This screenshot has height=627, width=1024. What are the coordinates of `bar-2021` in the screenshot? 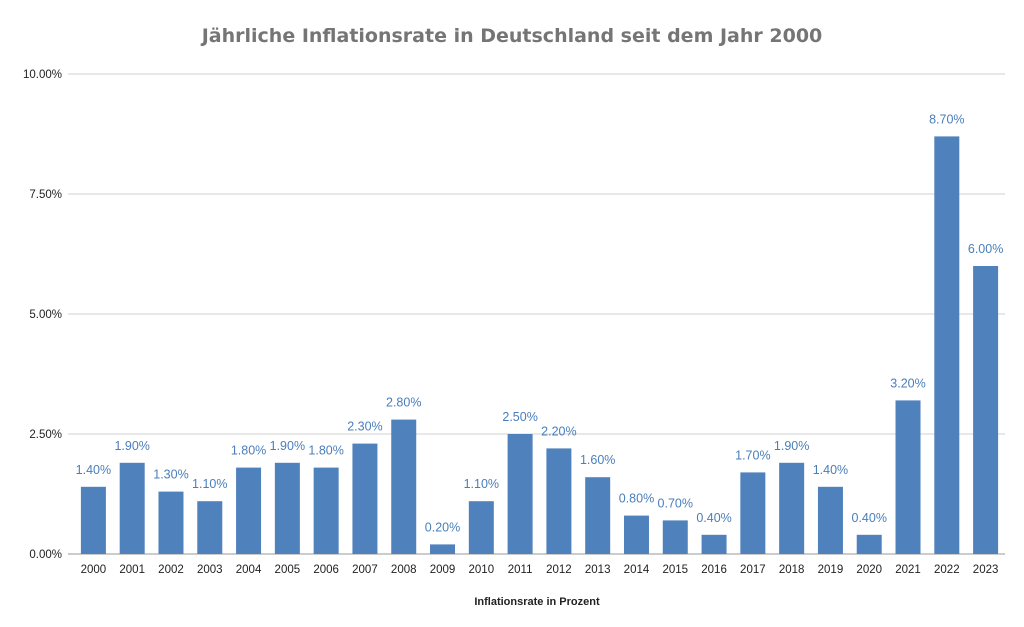 It's located at (908, 477).